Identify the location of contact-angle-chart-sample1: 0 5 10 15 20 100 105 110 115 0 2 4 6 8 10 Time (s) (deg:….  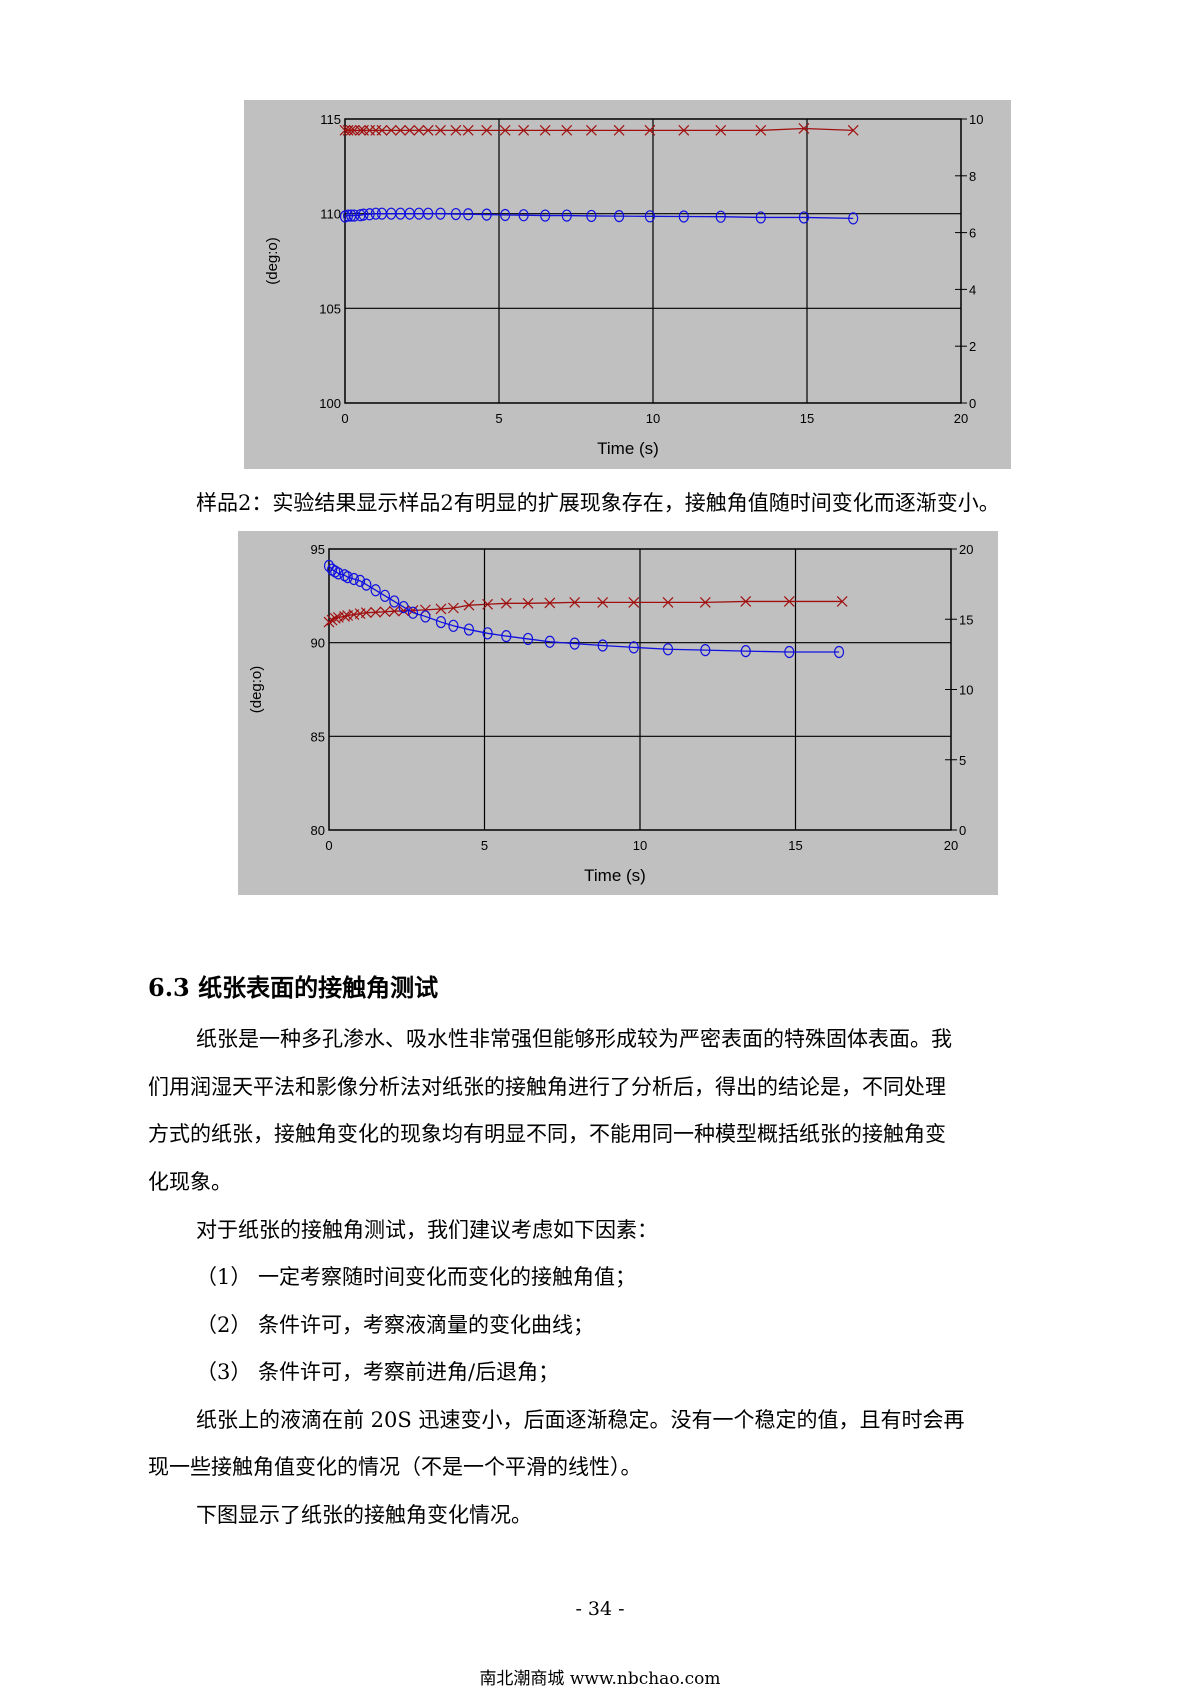
(627, 284).